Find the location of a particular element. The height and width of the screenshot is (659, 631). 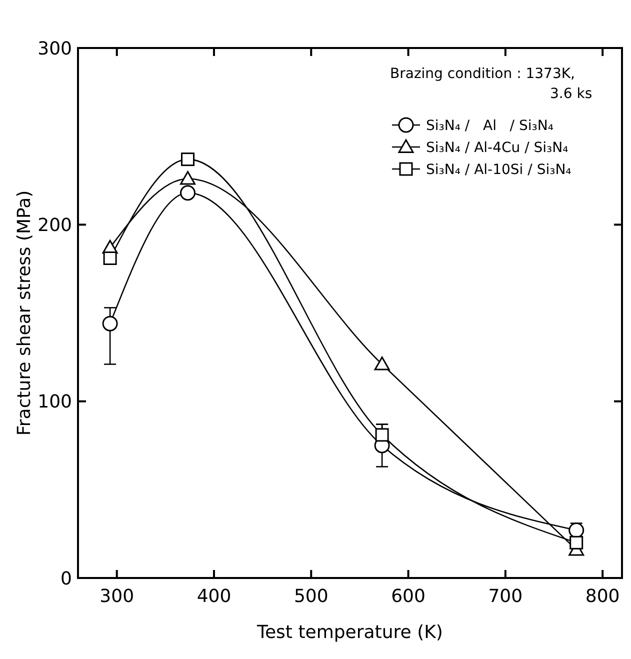

legend-title: Brazing condition : 1373K, 3.6 ks is located at coordinates (491, 84).